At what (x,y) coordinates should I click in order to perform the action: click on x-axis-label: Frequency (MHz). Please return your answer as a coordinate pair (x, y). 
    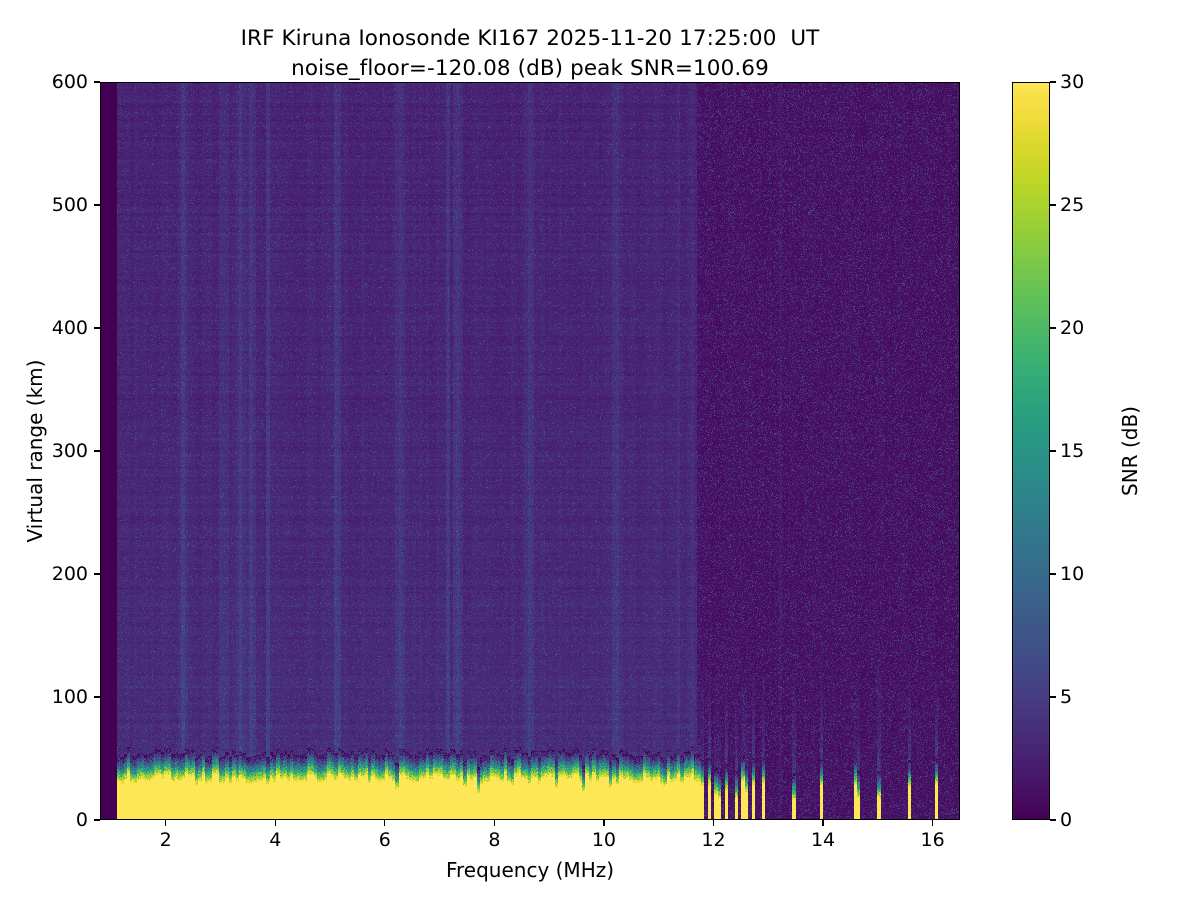
    Looking at the image, I should click on (530, 870).